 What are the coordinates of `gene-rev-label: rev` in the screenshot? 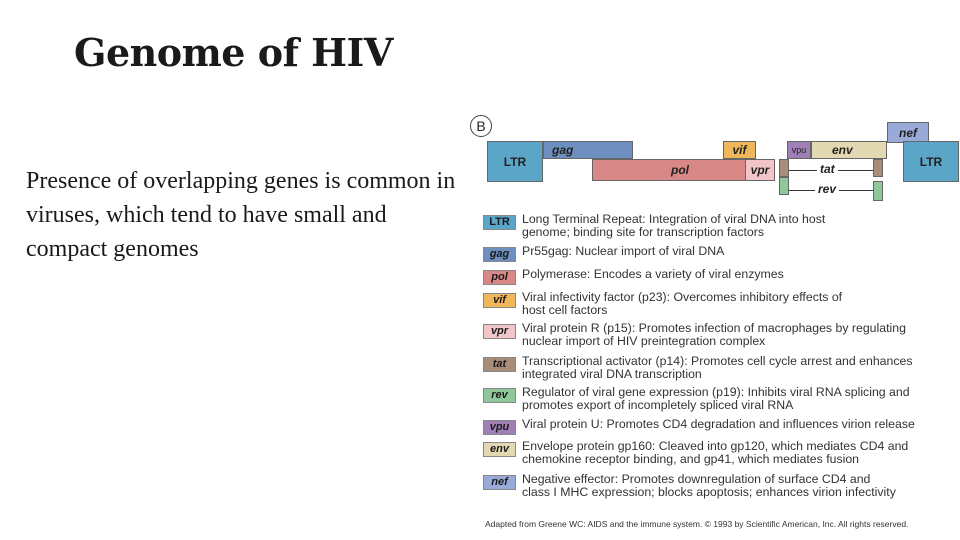 It's located at (827, 189).